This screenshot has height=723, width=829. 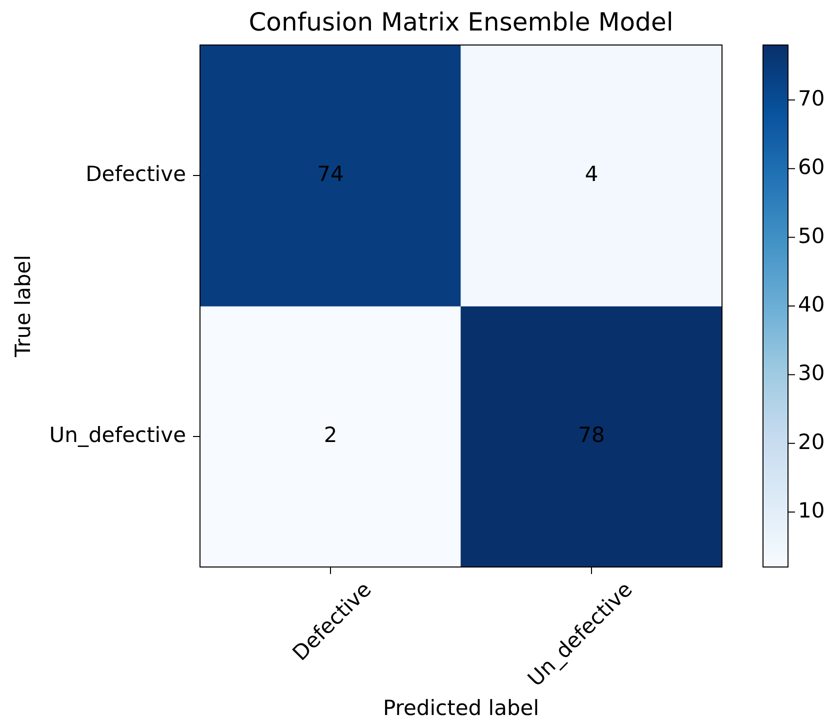 What do you see at coordinates (461, 22) in the screenshot?
I see `chart-title: Confusion Matrix Ensemble Model` at bounding box center [461, 22].